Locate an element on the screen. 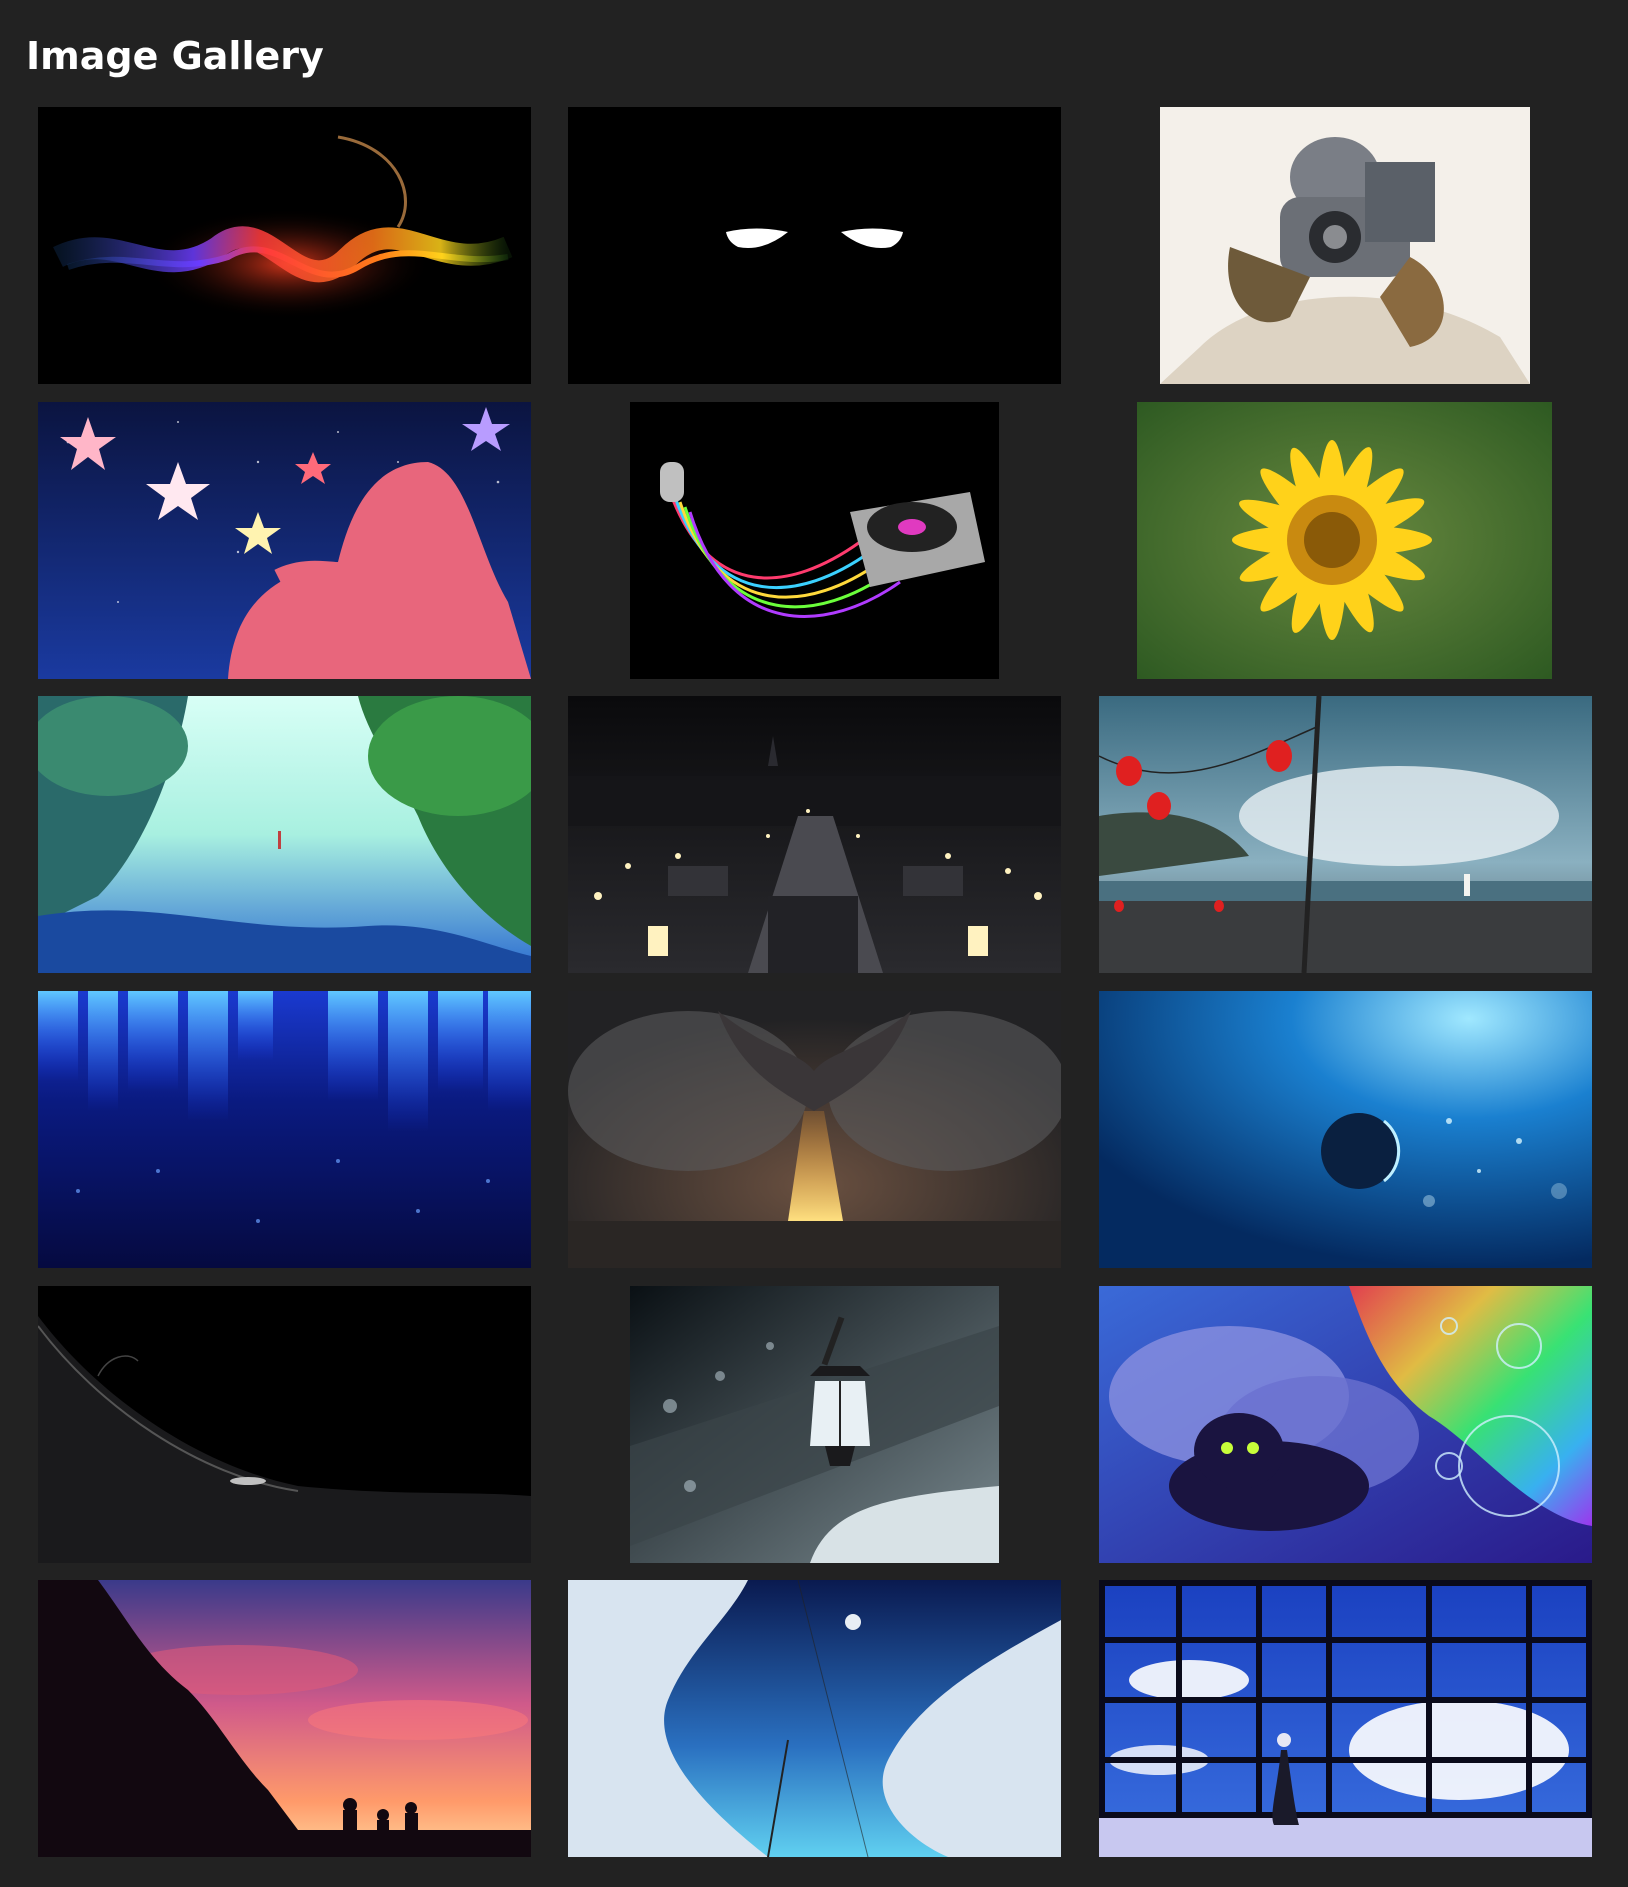 Image resolution: width=1628 pixels, height=1887 pixels. lantern-harbor-image is located at coordinates (1345, 834).